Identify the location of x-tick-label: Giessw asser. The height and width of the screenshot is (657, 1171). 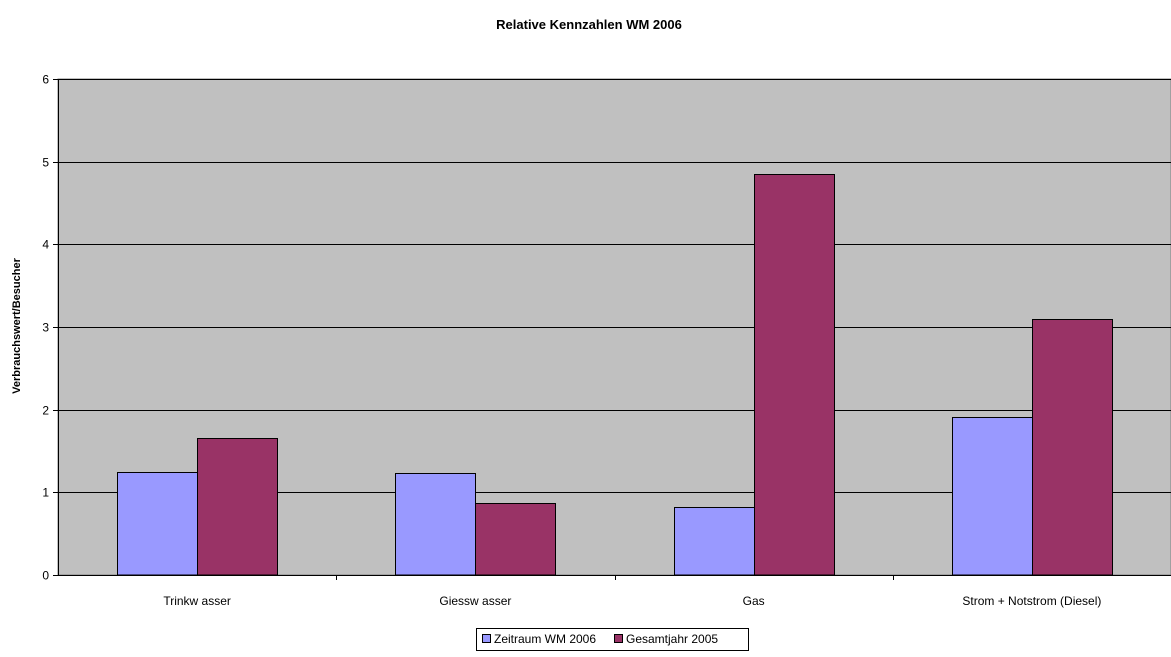
(475, 601).